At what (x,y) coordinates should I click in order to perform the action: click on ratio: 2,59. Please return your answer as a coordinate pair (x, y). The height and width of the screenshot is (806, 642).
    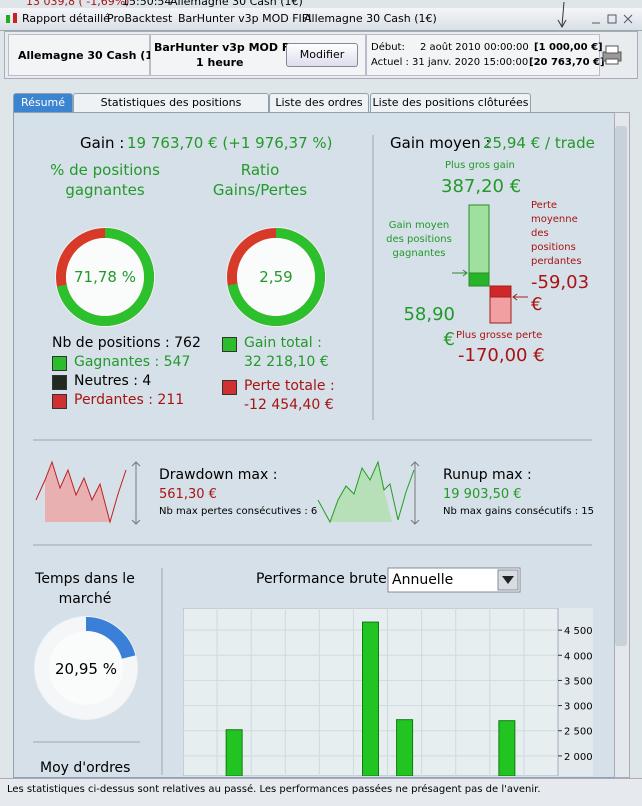
    Looking at the image, I should click on (276, 277).